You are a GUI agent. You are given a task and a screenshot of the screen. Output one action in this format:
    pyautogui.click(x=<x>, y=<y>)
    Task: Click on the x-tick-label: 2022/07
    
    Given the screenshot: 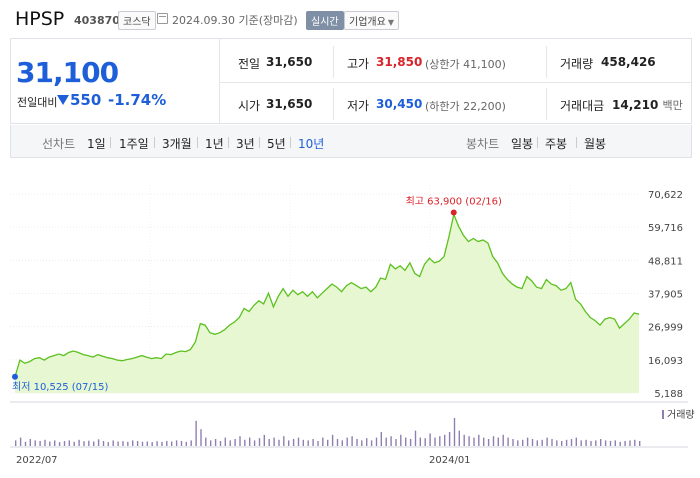 What is the action you would take?
    pyautogui.click(x=37, y=460)
    